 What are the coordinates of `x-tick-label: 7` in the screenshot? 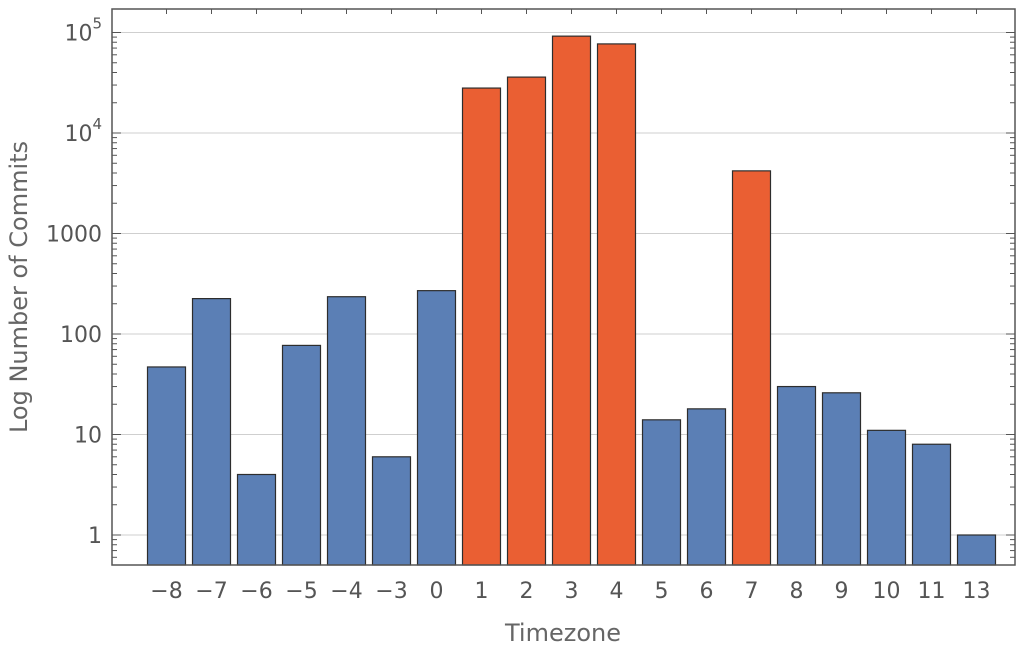 It's located at (752, 591).